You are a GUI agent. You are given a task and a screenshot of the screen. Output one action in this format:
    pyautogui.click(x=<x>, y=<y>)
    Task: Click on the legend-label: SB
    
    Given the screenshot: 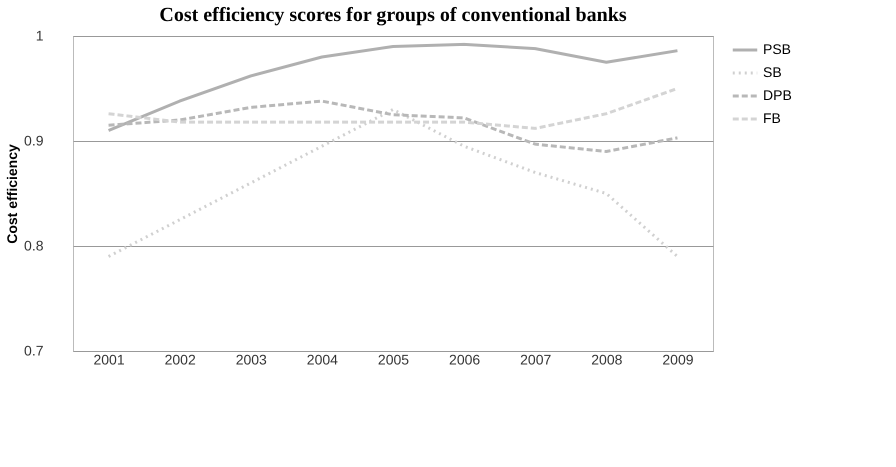 What is the action you would take?
    pyautogui.click(x=772, y=72)
    